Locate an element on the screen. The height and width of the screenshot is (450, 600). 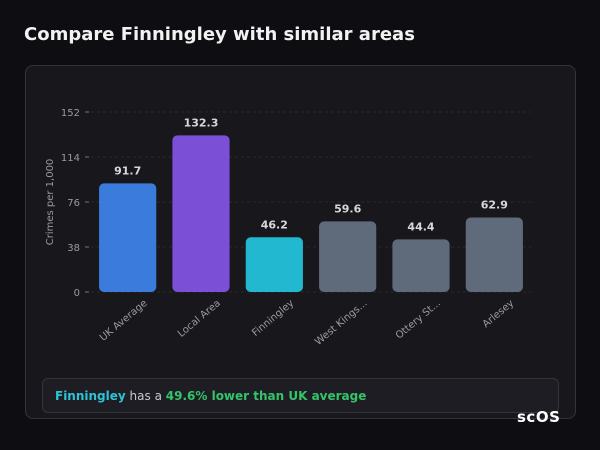
x-tick-label: Finningley is located at coordinates (273, 318).